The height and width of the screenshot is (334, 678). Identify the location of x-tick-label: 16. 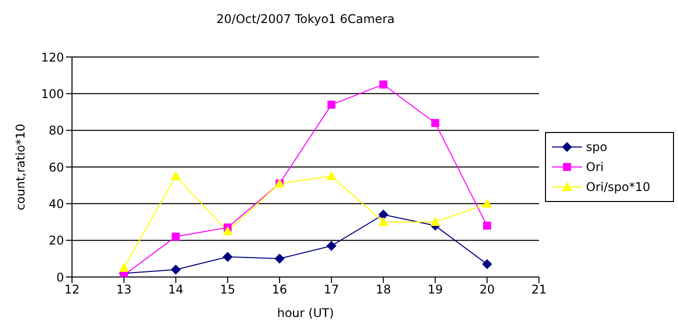
(280, 289).